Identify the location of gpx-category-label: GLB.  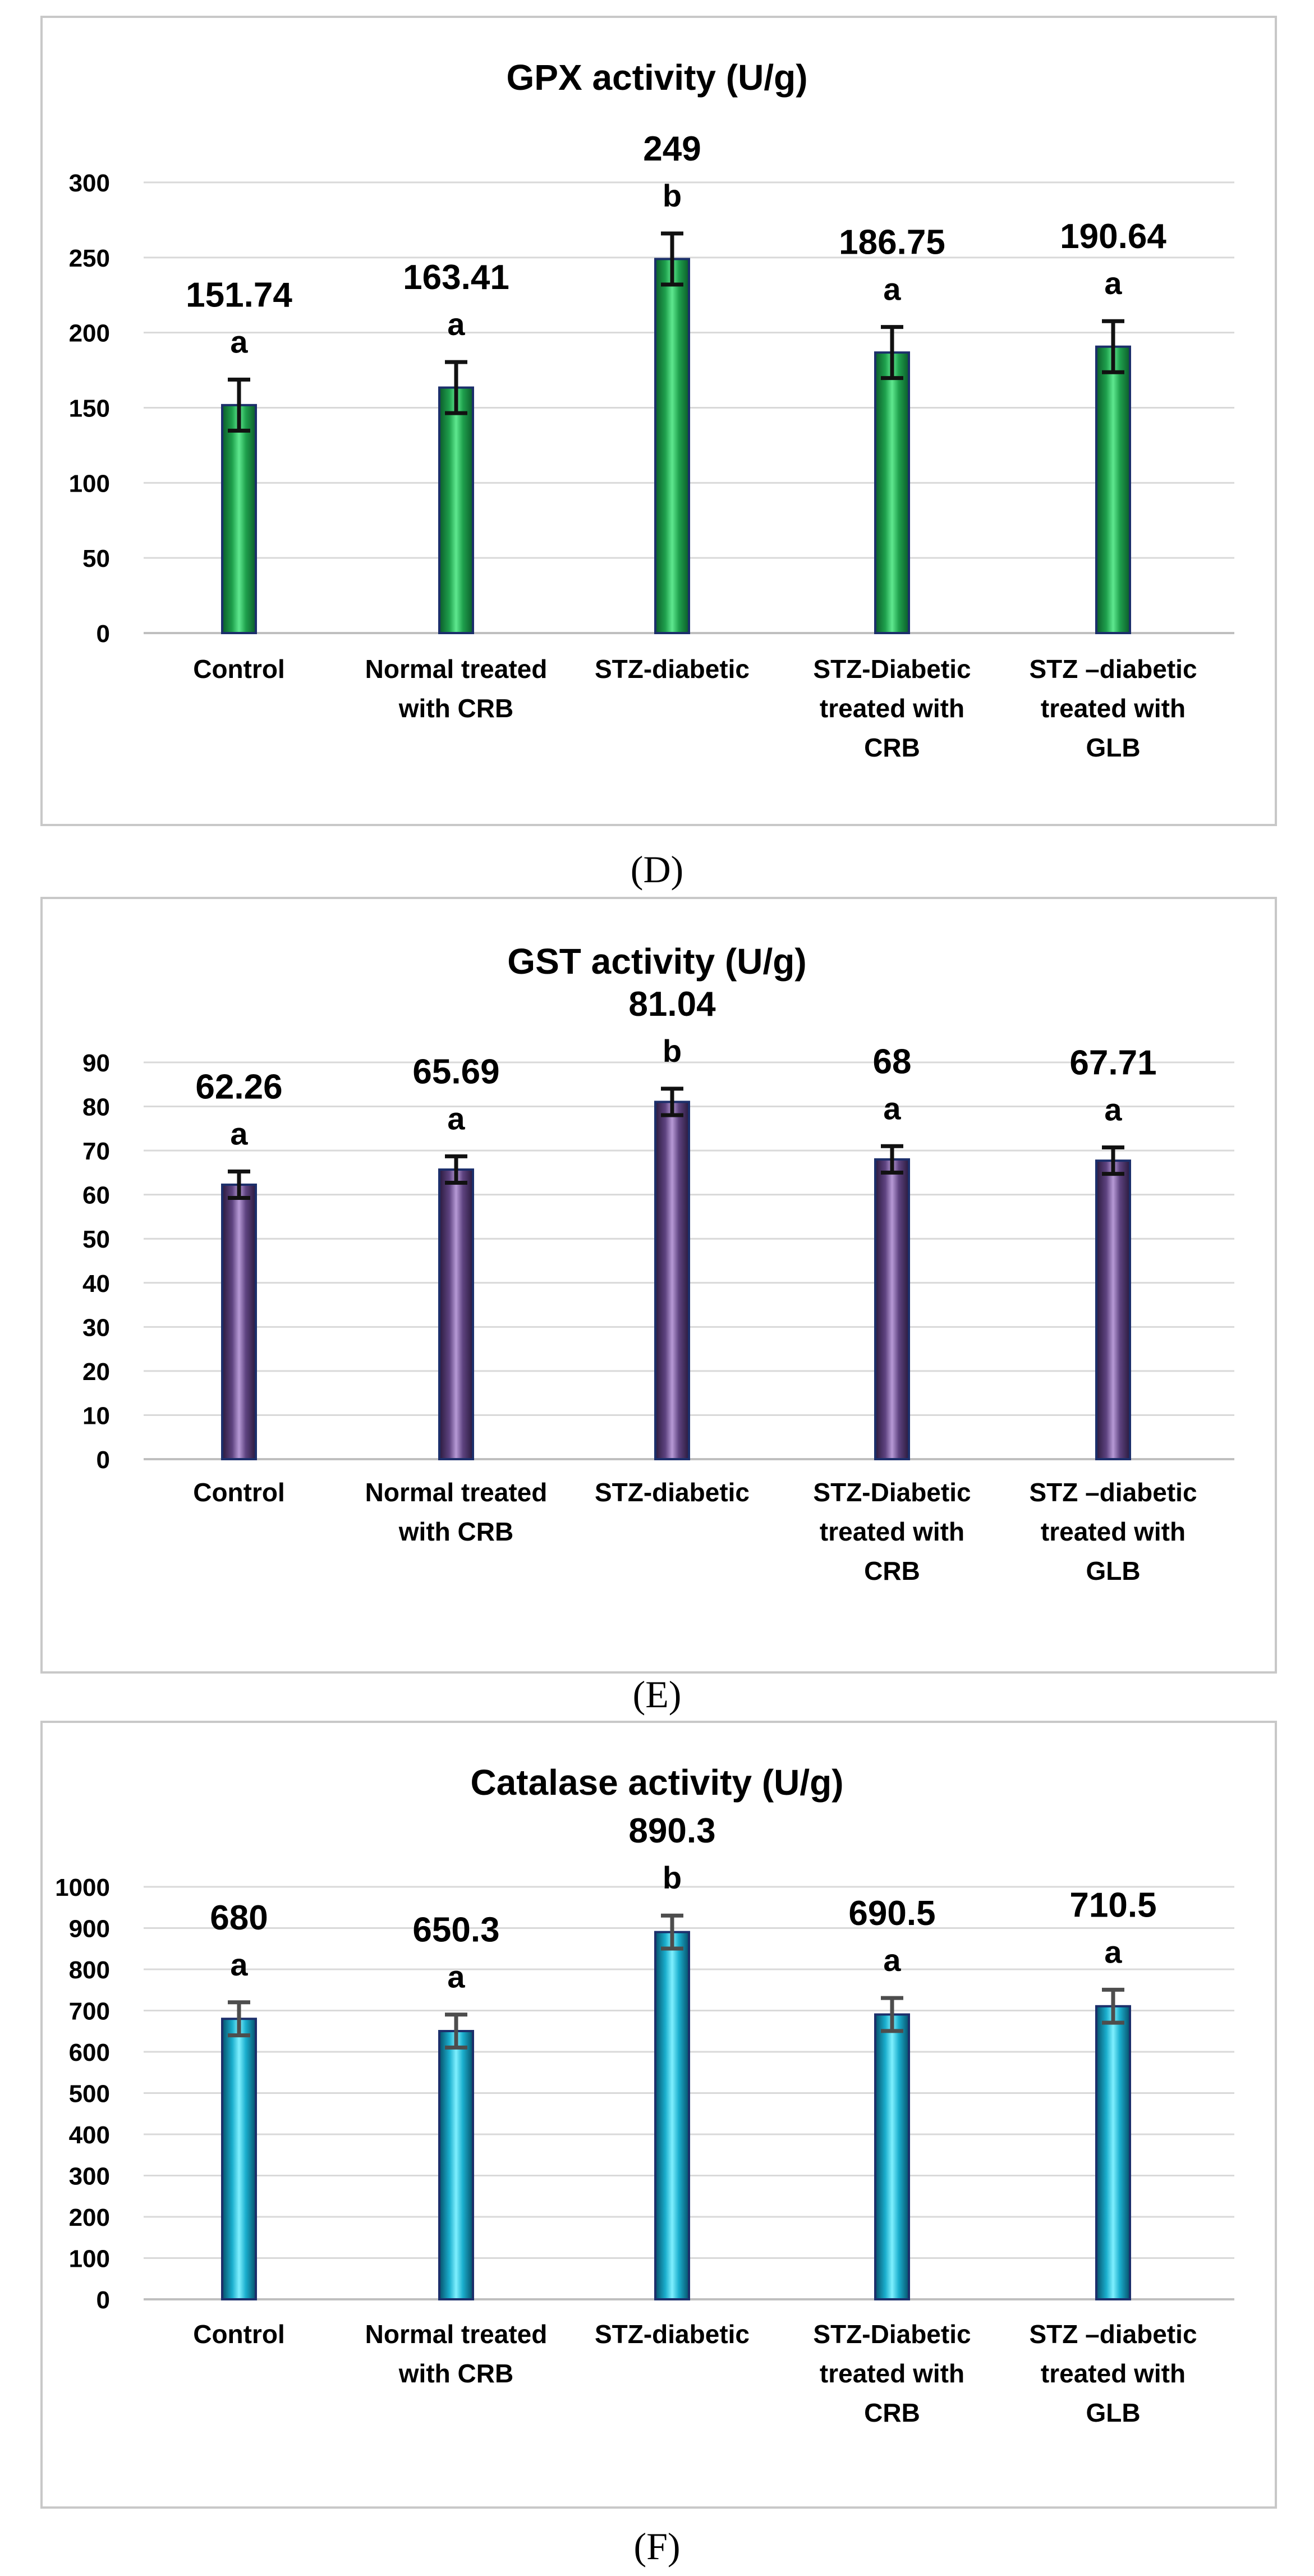
(1113, 747).